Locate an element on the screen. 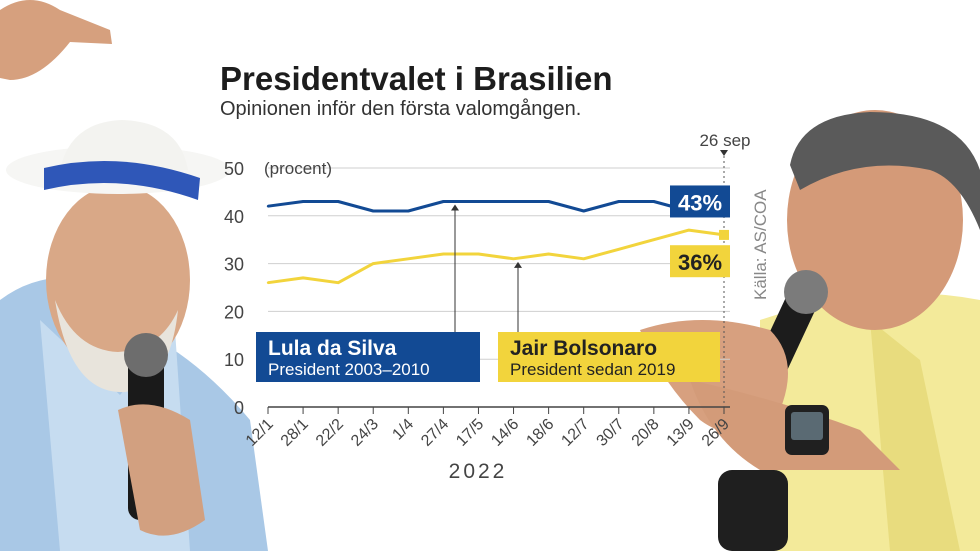 The width and height of the screenshot is (980, 551). x-tick-label: 20/8 is located at coordinates (646, 433).